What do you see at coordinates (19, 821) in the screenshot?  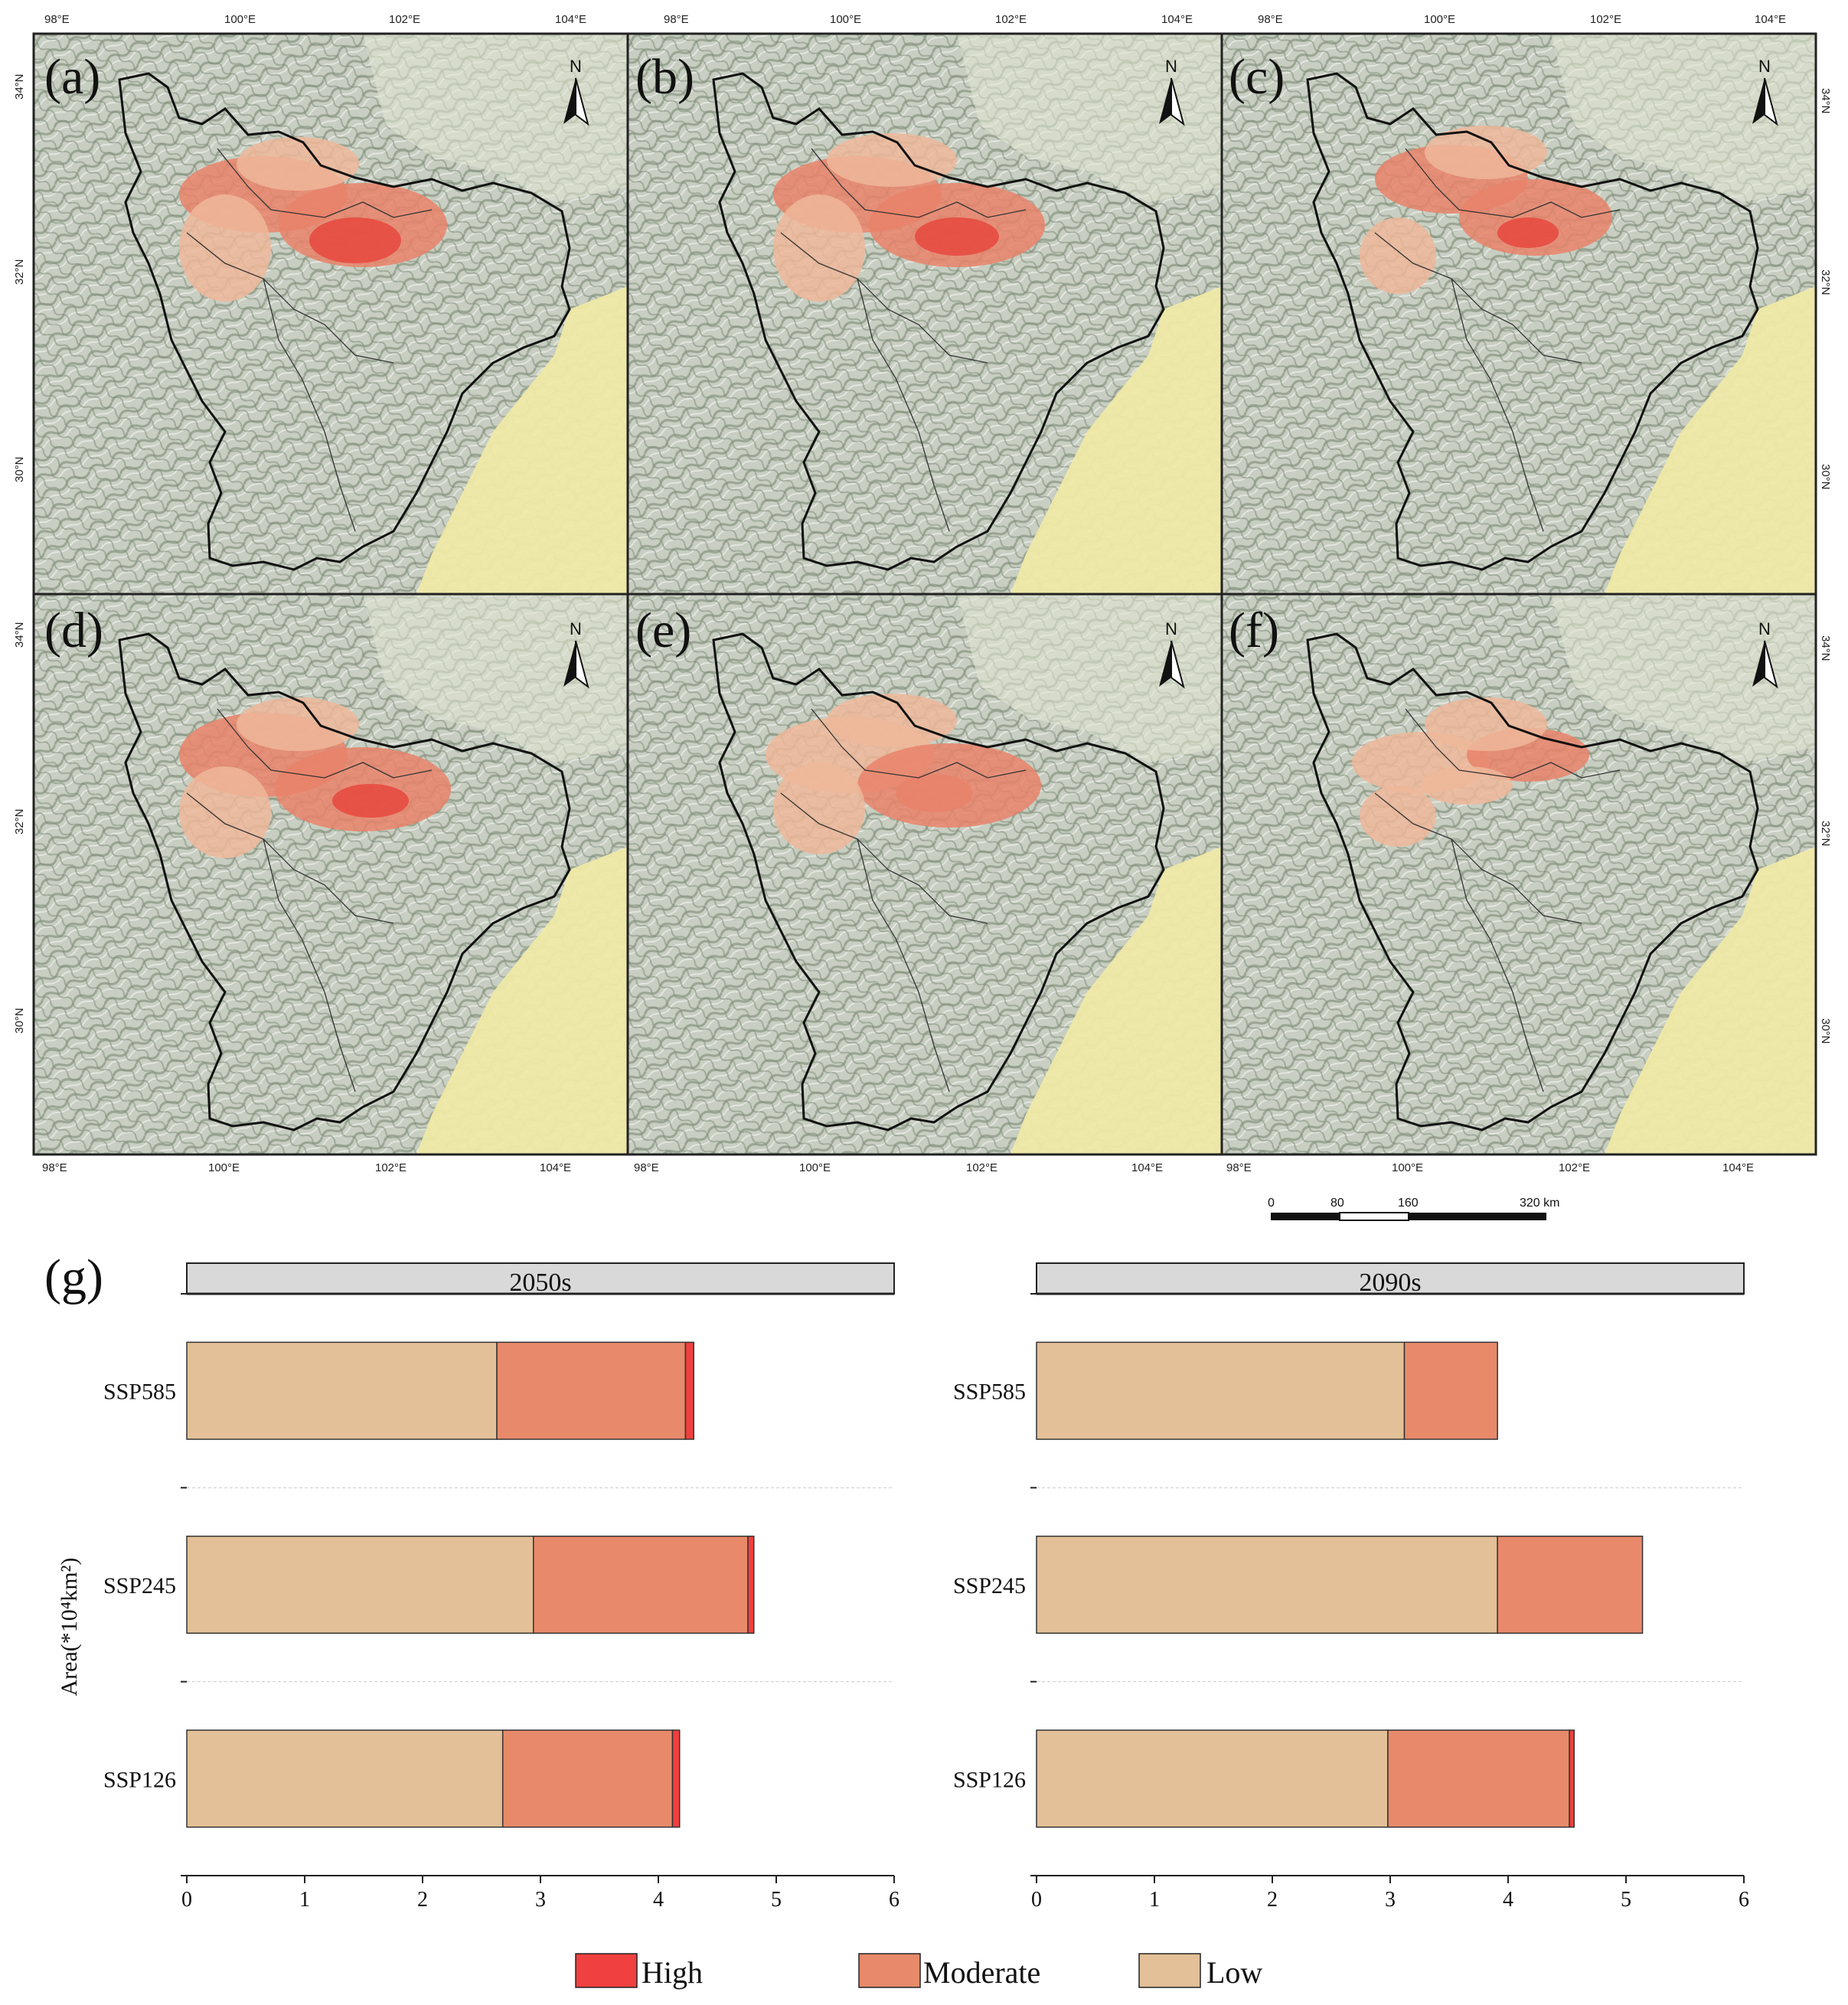 I see `lat-tick-left: 32°N` at bounding box center [19, 821].